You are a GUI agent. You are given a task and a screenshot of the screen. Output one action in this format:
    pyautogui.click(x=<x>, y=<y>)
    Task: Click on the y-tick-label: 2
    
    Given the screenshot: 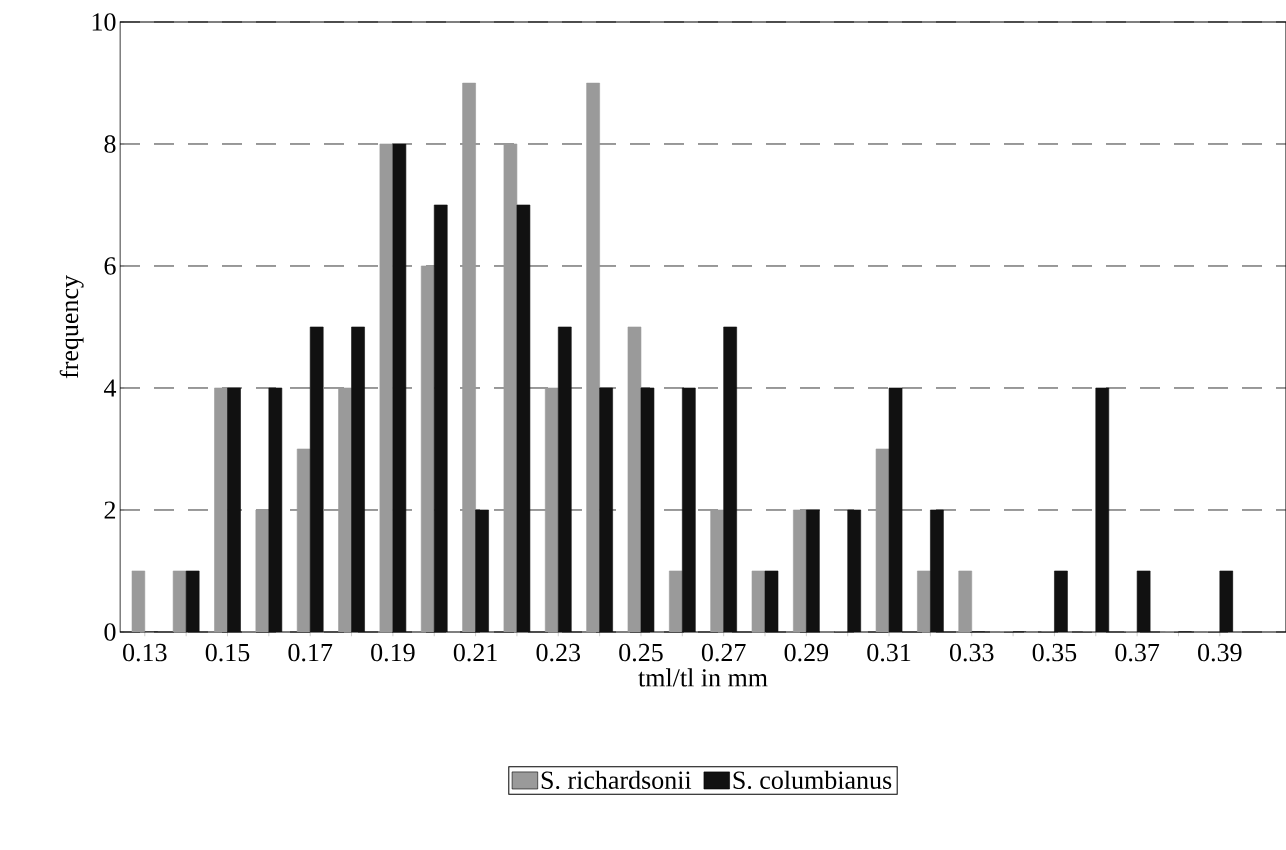 What is the action you would take?
    pyautogui.click(x=110, y=510)
    